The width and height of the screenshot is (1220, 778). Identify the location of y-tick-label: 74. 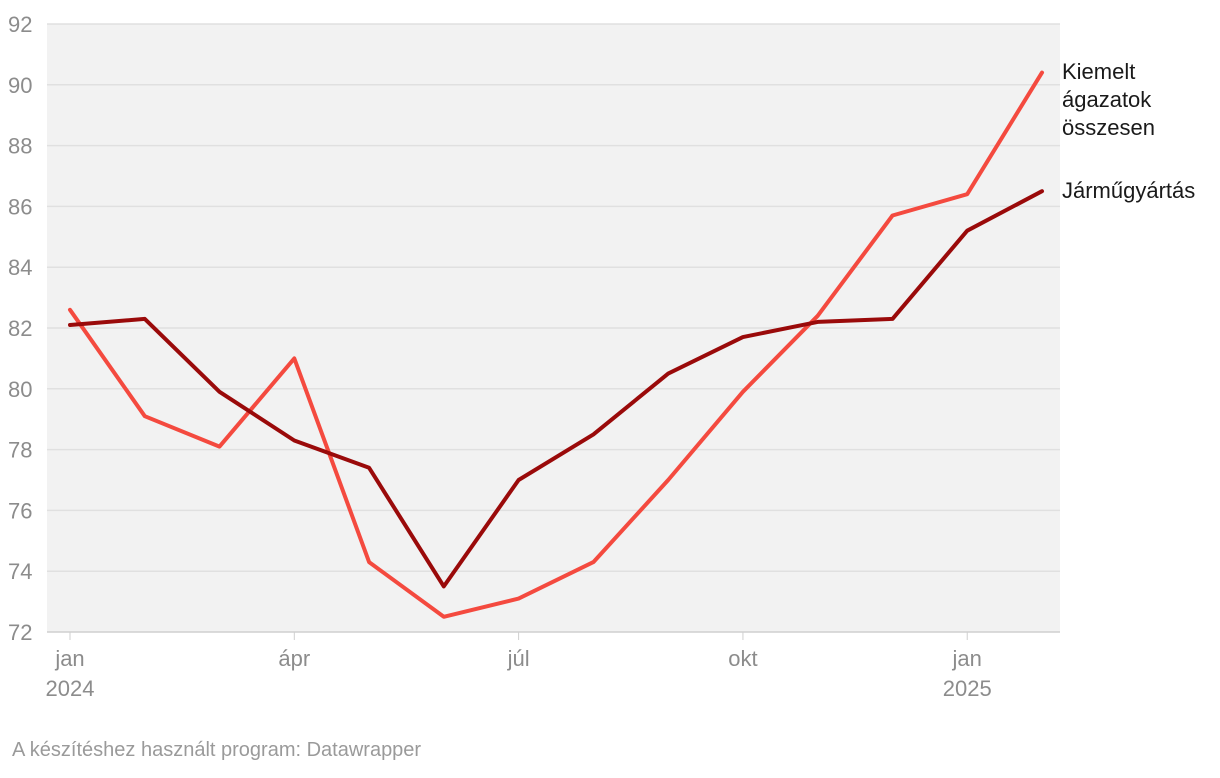
(20, 571).